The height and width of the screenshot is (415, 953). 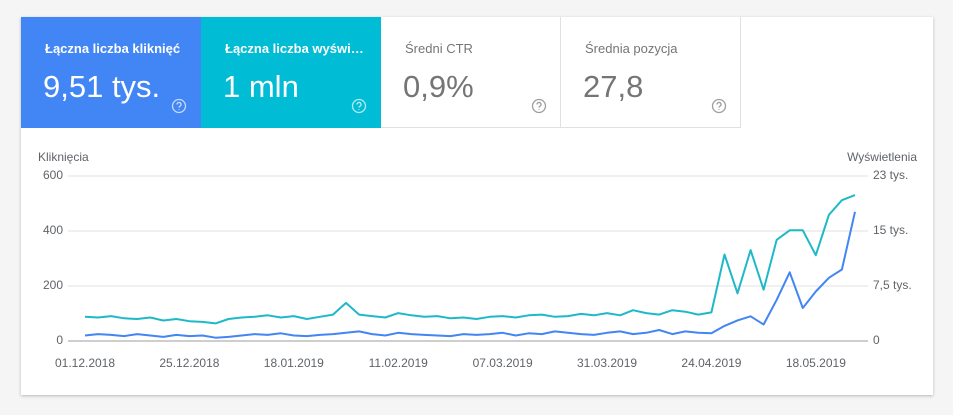 What do you see at coordinates (892, 285) in the screenshot?
I see `y2-tick-label: 7,5 tys.` at bounding box center [892, 285].